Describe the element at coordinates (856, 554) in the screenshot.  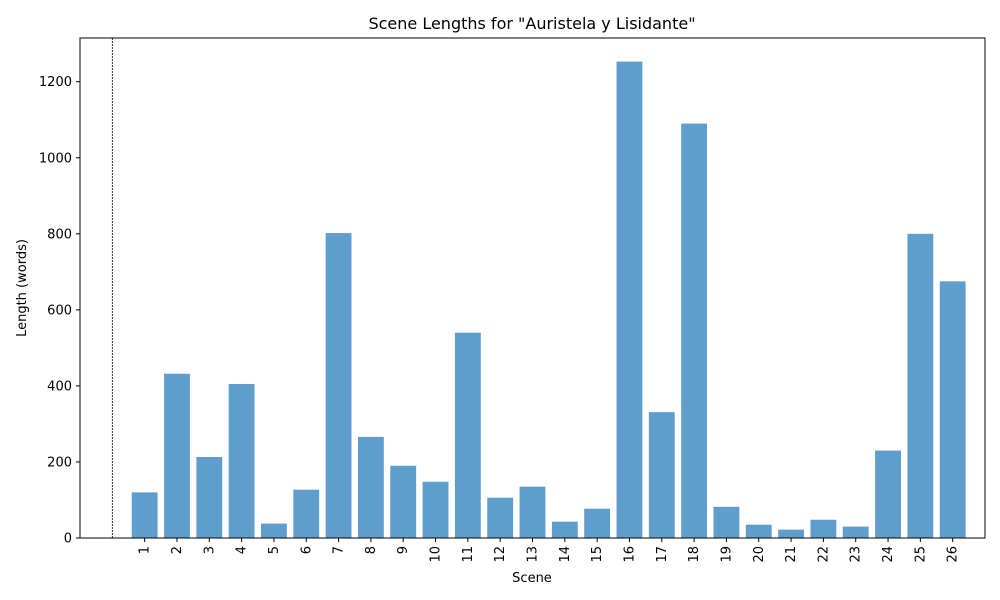
I see `x-tick-label: 23` at that location.